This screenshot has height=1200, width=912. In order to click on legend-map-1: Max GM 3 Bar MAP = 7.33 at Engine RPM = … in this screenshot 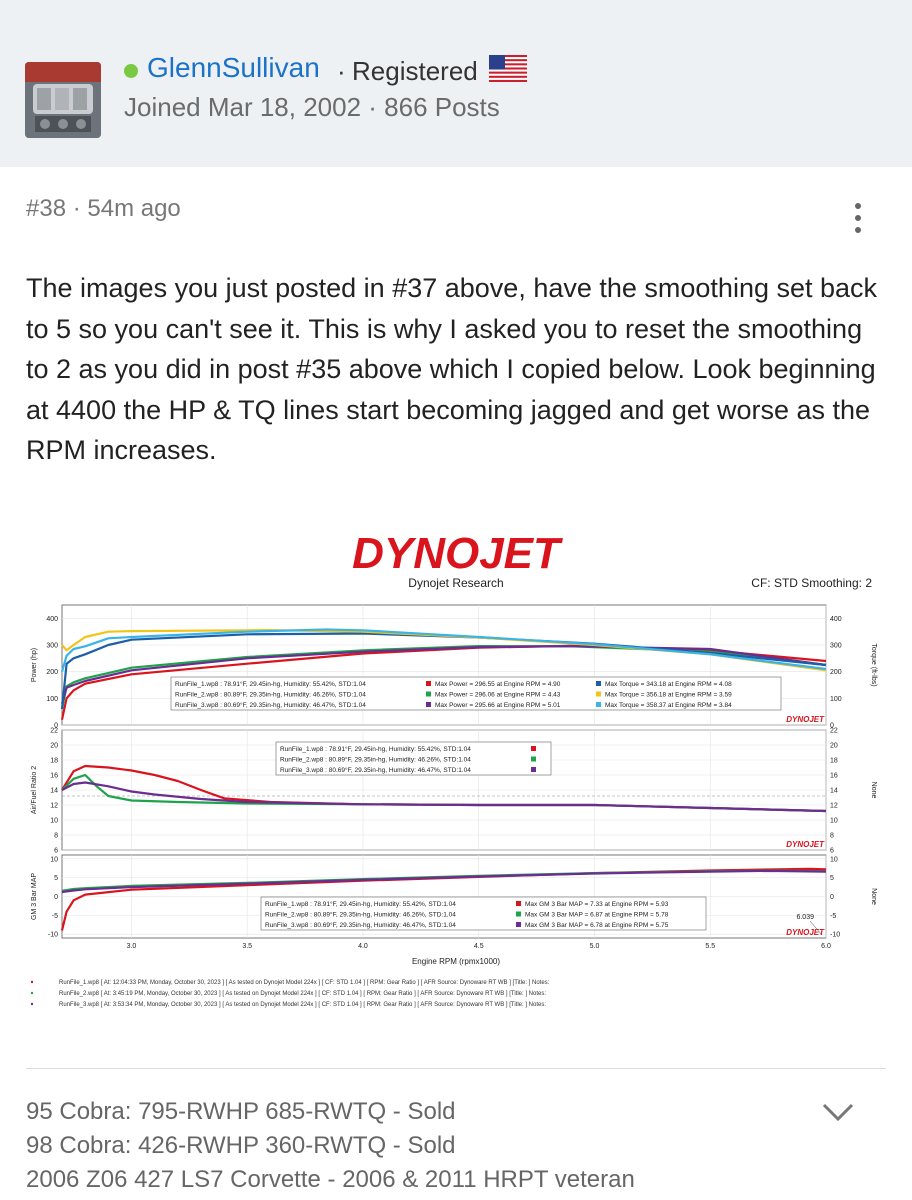, I will do `click(597, 904)`.